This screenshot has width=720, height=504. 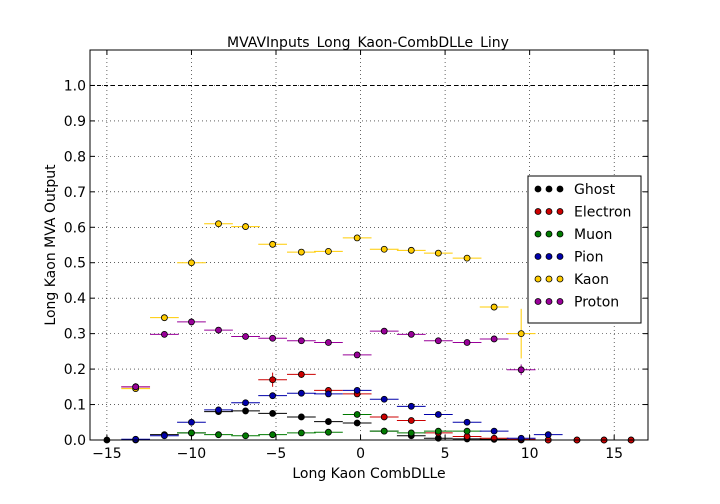 I want to click on x-tick-label: 15, so click(x=614, y=454).